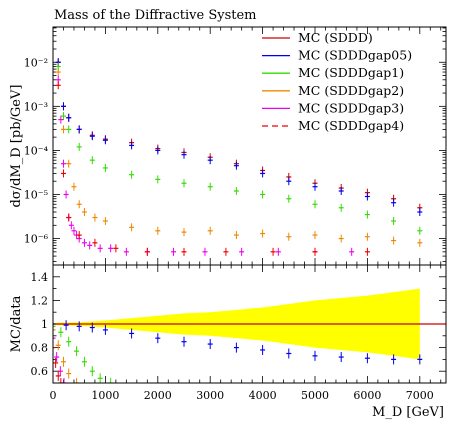 The width and height of the screenshot is (461, 422). I want to click on ratio-mc-sdddgap4-, so click(58, 362).